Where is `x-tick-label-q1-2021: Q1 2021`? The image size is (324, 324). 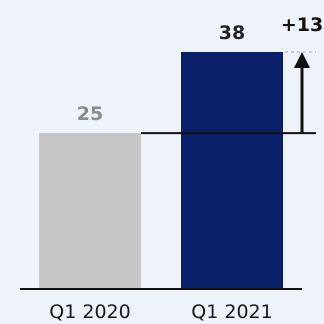
x-tick-label-q1-2021: Q1 2021 is located at coordinates (231, 312).